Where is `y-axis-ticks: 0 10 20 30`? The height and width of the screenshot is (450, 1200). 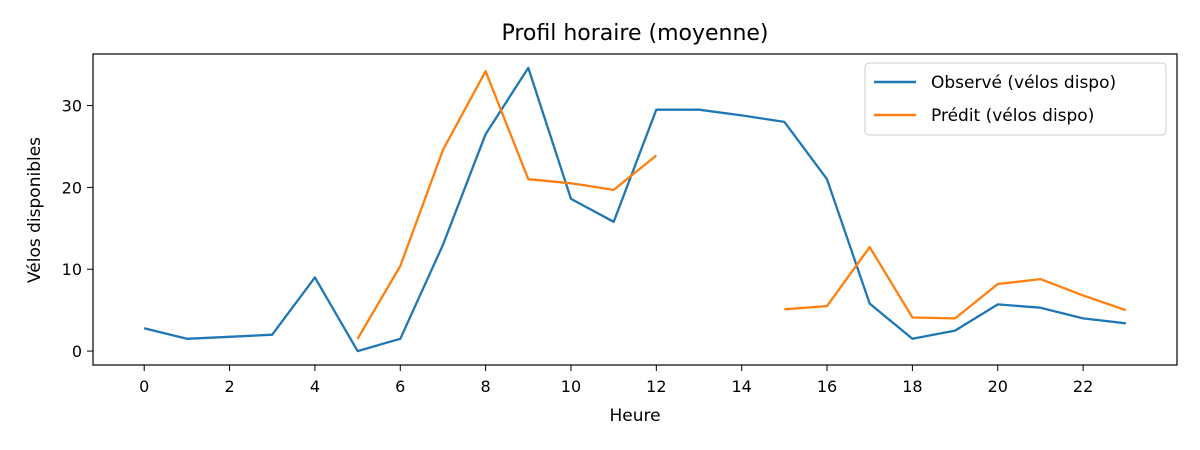
y-axis-ticks: 0 10 20 30 is located at coordinates (77, 229).